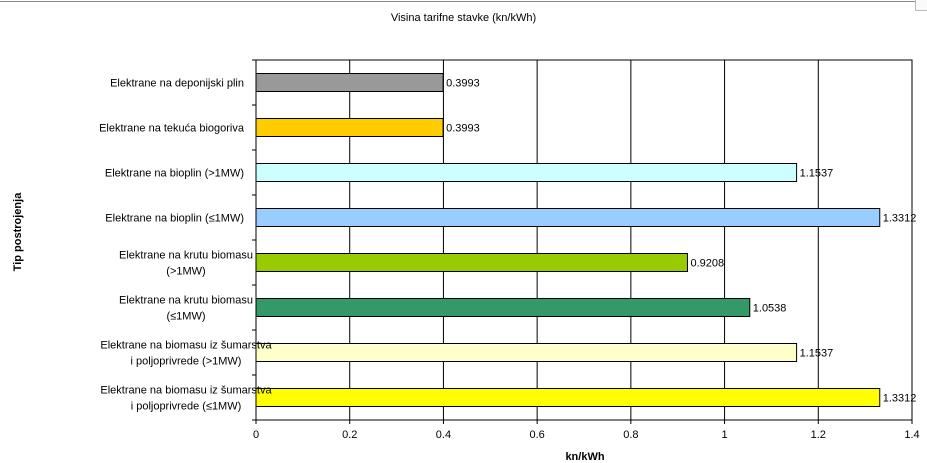 The image size is (927, 463). Describe the element at coordinates (458, 1) in the screenshot. I see `top-border-line` at that location.